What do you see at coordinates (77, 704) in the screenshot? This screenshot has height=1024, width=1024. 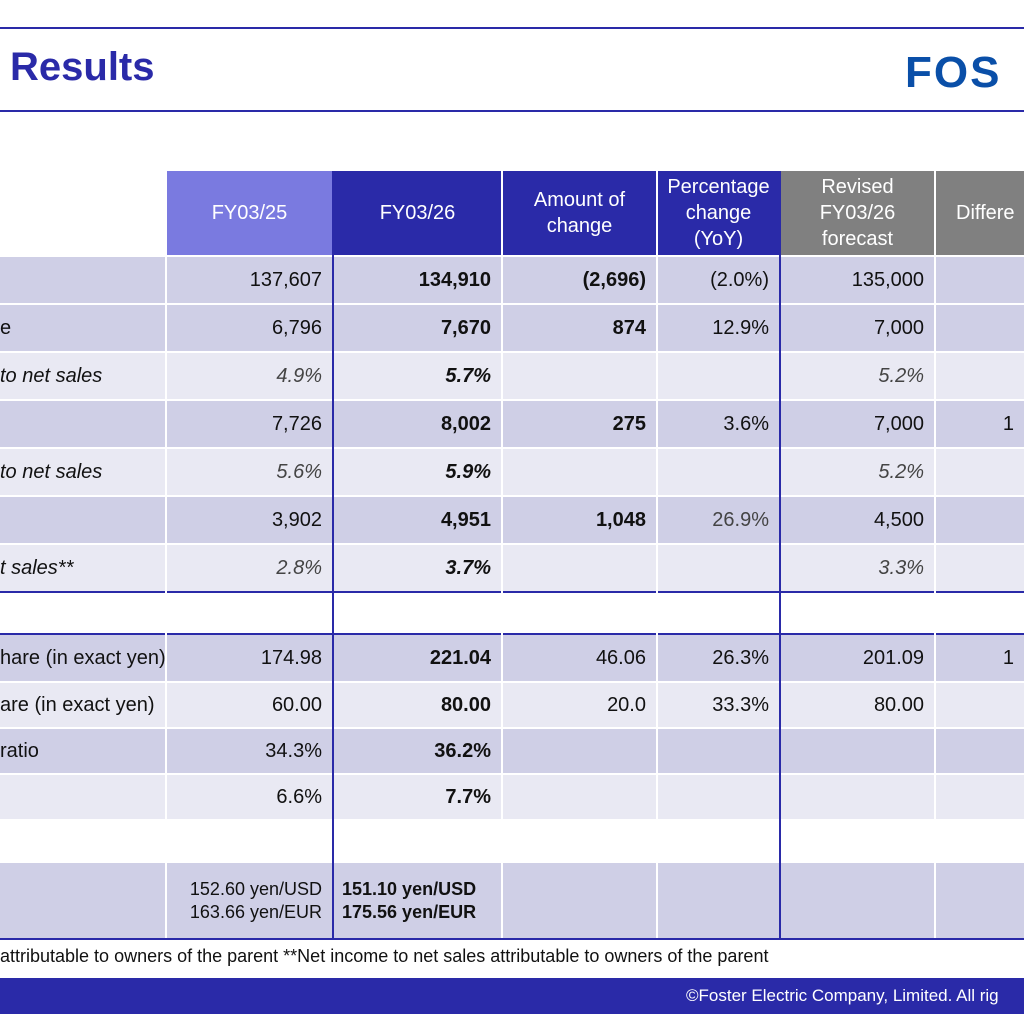 I see `row-label: are (in exact yen)` at bounding box center [77, 704].